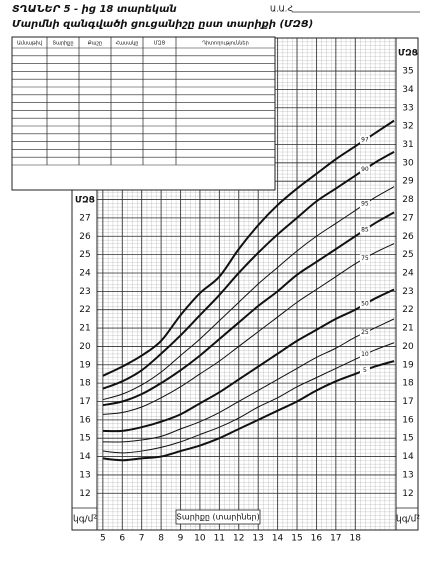  What do you see at coordinates (85, 365) in the screenshot?
I see `y-tick-label: 19` at bounding box center [85, 365].